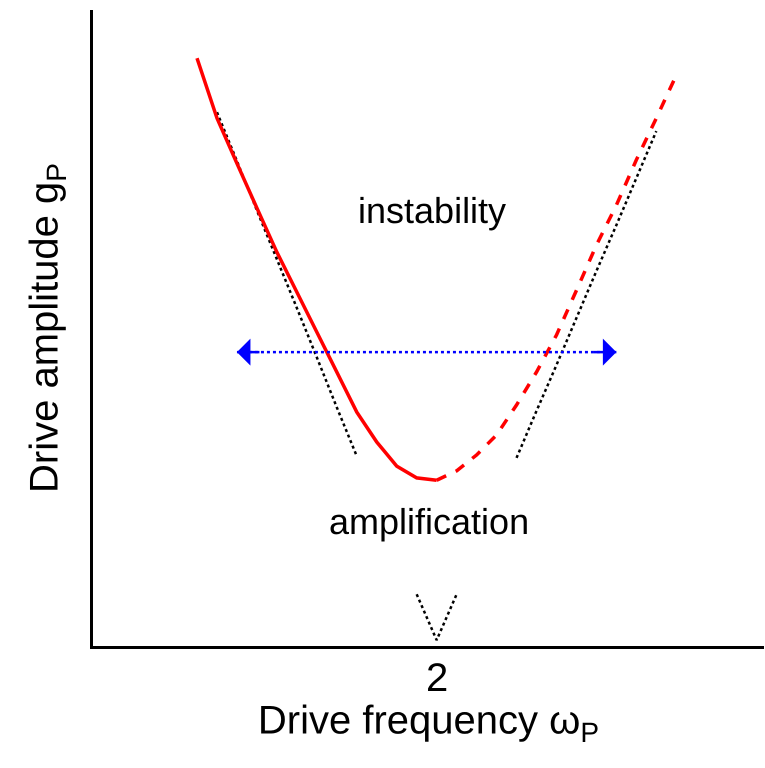 The height and width of the screenshot is (768, 765). What do you see at coordinates (437, 678) in the screenshot?
I see `text: 2` at bounding box center [437, 678].